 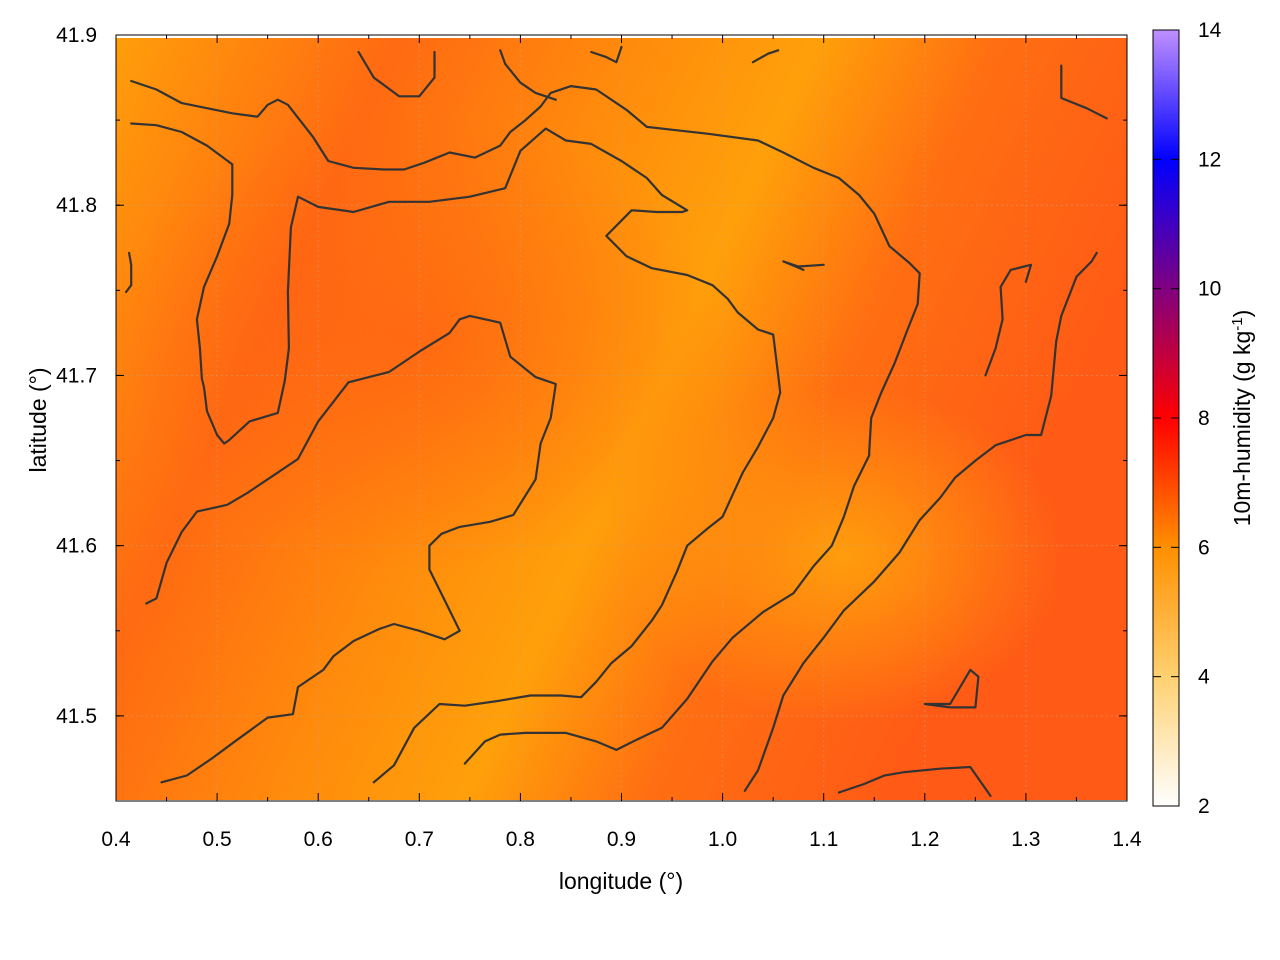 What do you see at coordinates (216, 839) in the screenshot?
I see `x-tick-label: 0.5` at bounding box center [216, 839].